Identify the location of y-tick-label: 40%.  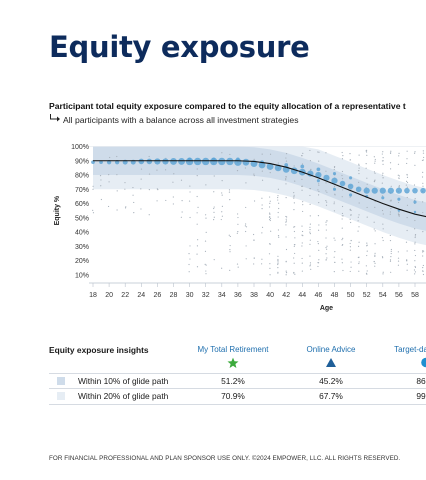
(82, 233).